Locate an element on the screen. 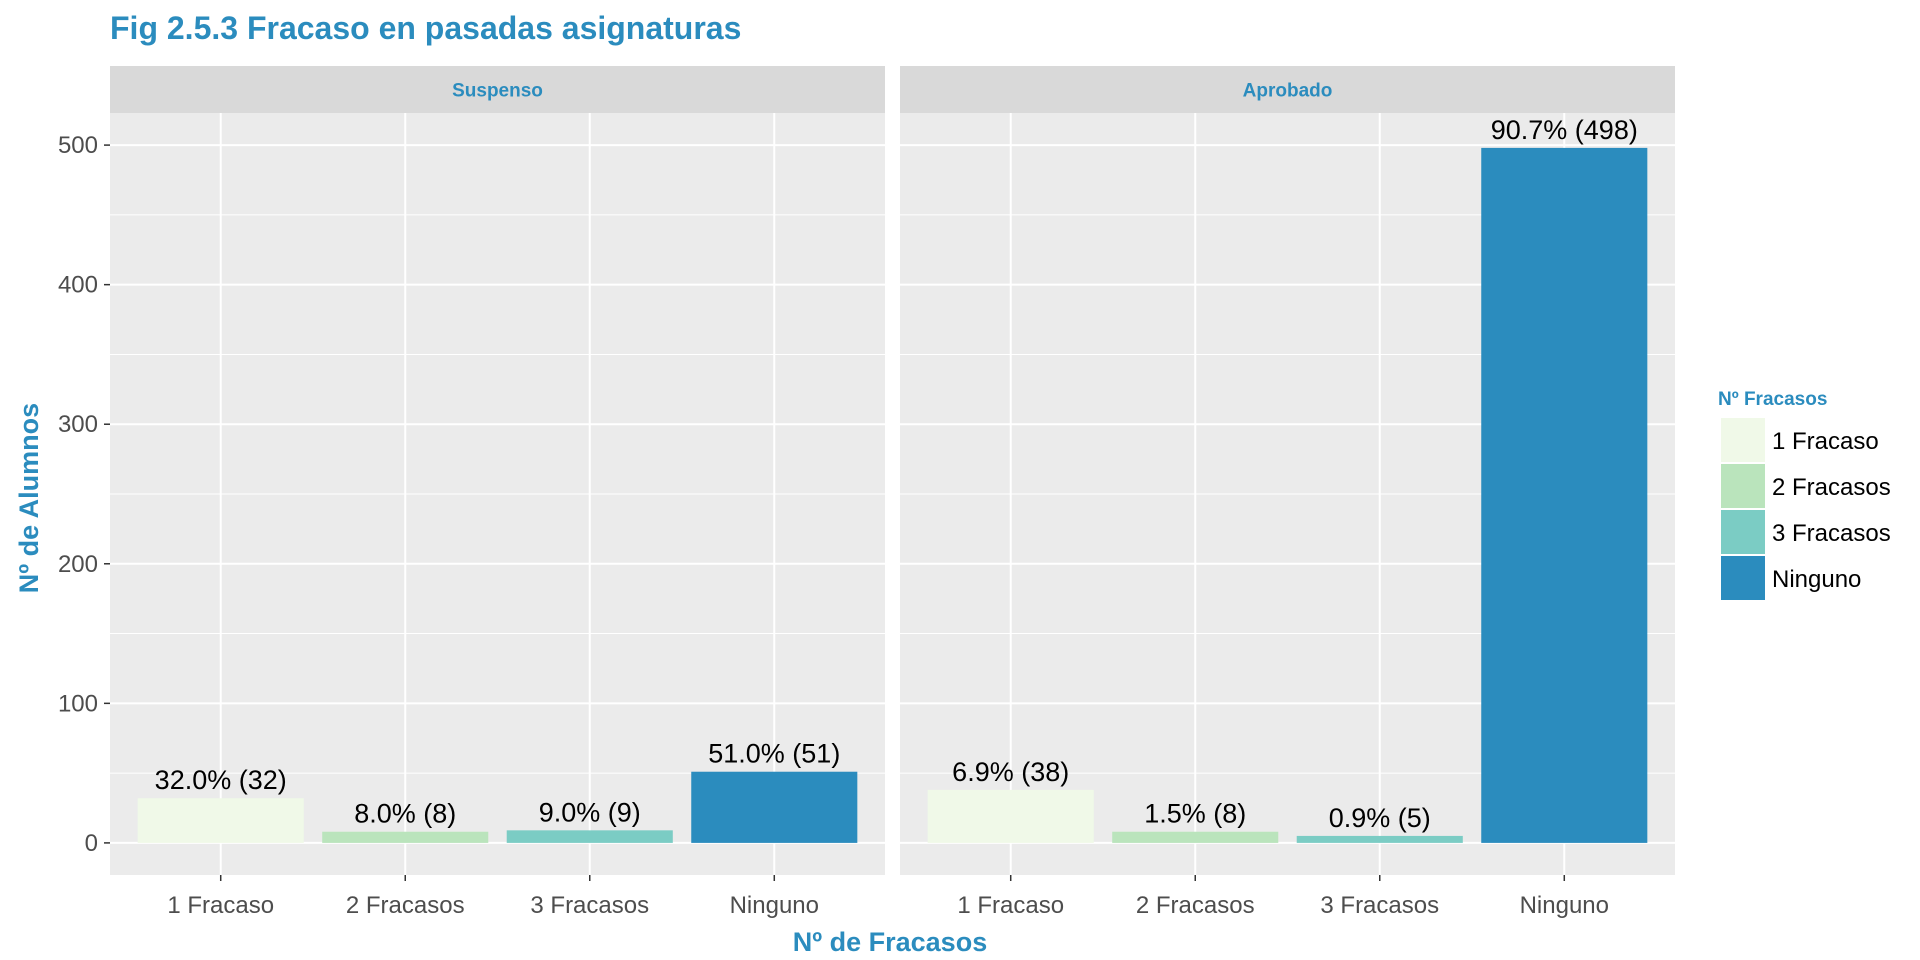 This screenshot has height=960, width=1920. y-tick-label: 500 is located at coordinates (78, 145).